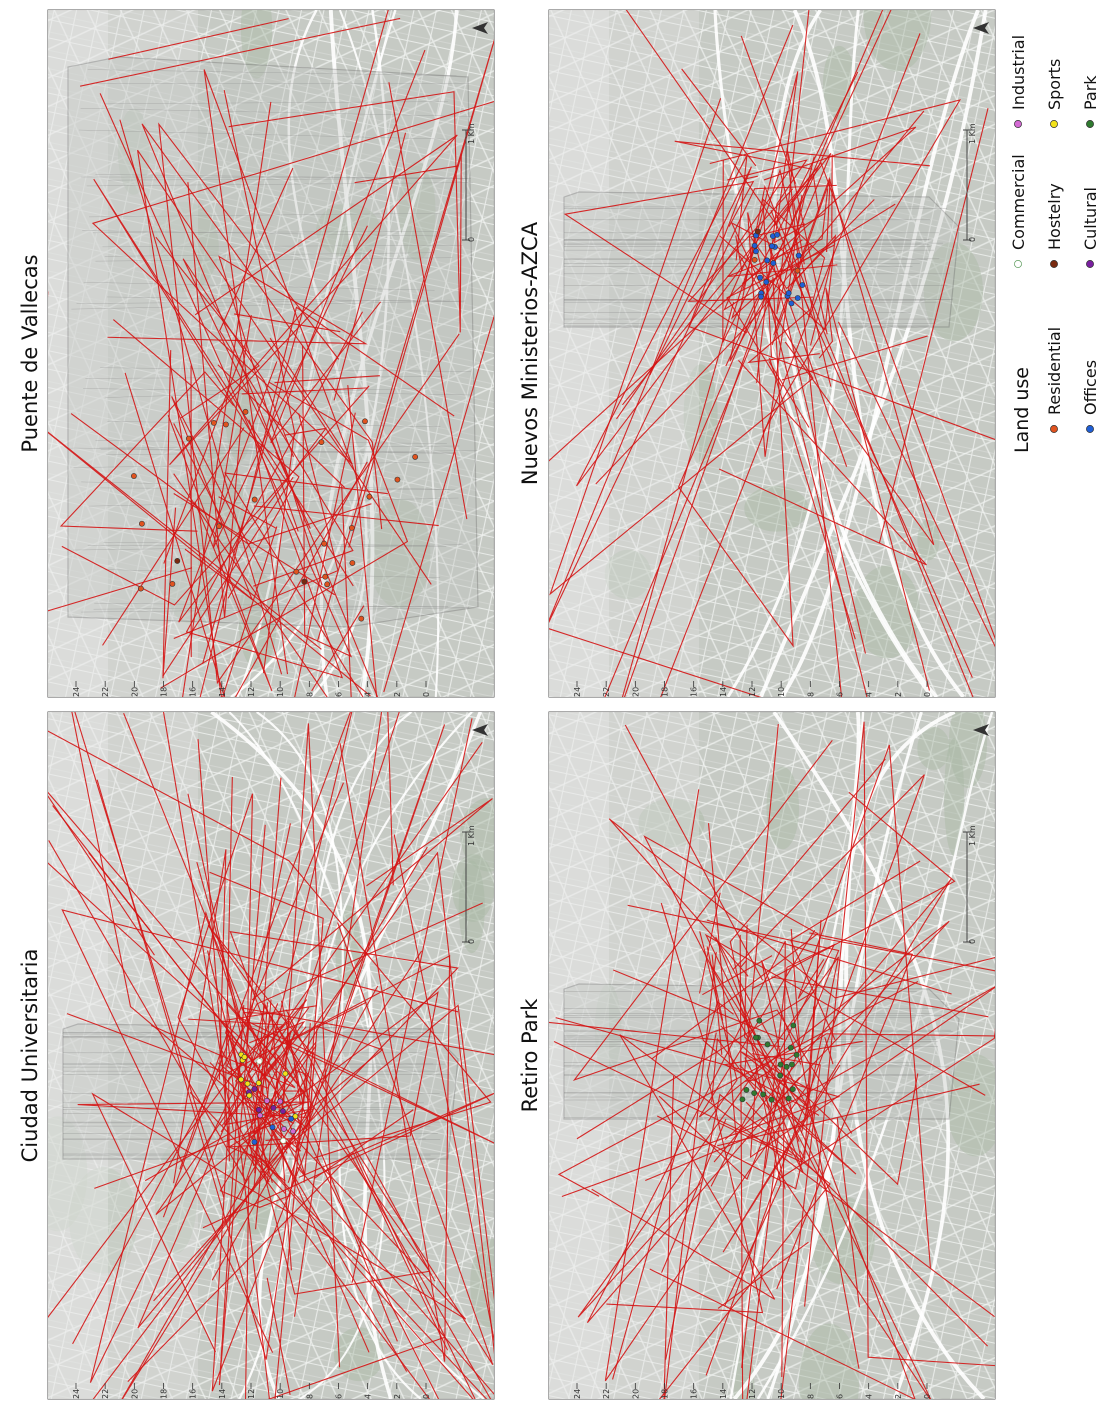  What do you see at coordinates (635, 692) in the screenshot?
I see `axis-tick-label: 20` at bounding box center [635, 692].